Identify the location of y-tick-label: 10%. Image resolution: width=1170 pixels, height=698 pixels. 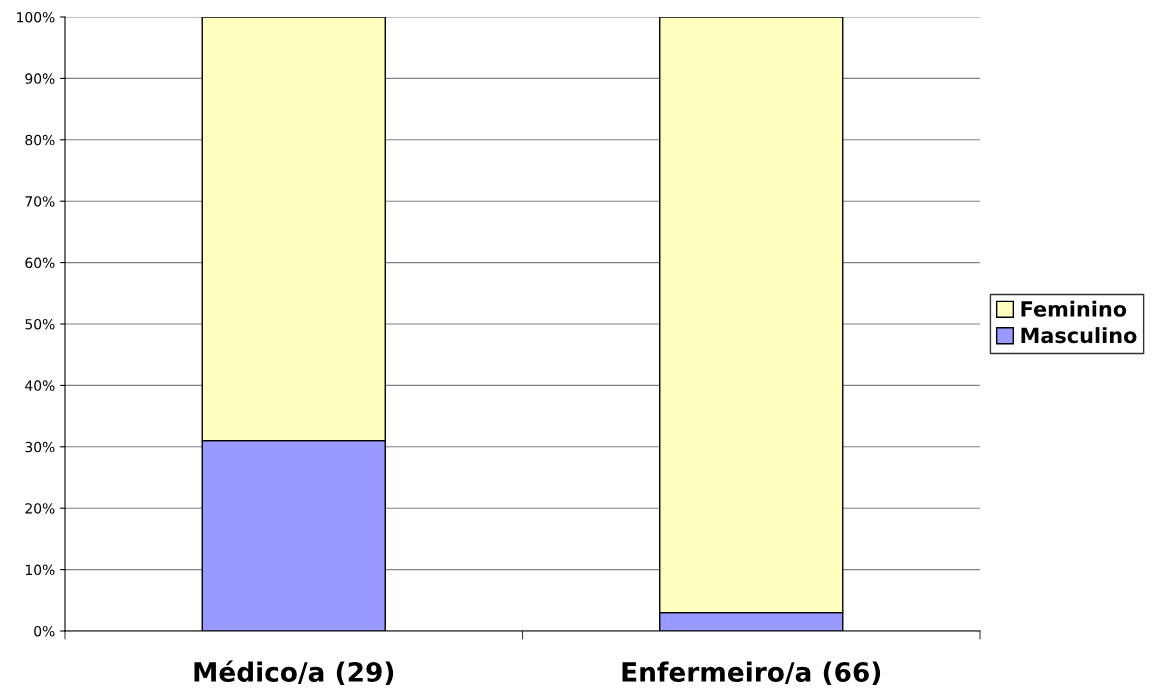
(40, 570).